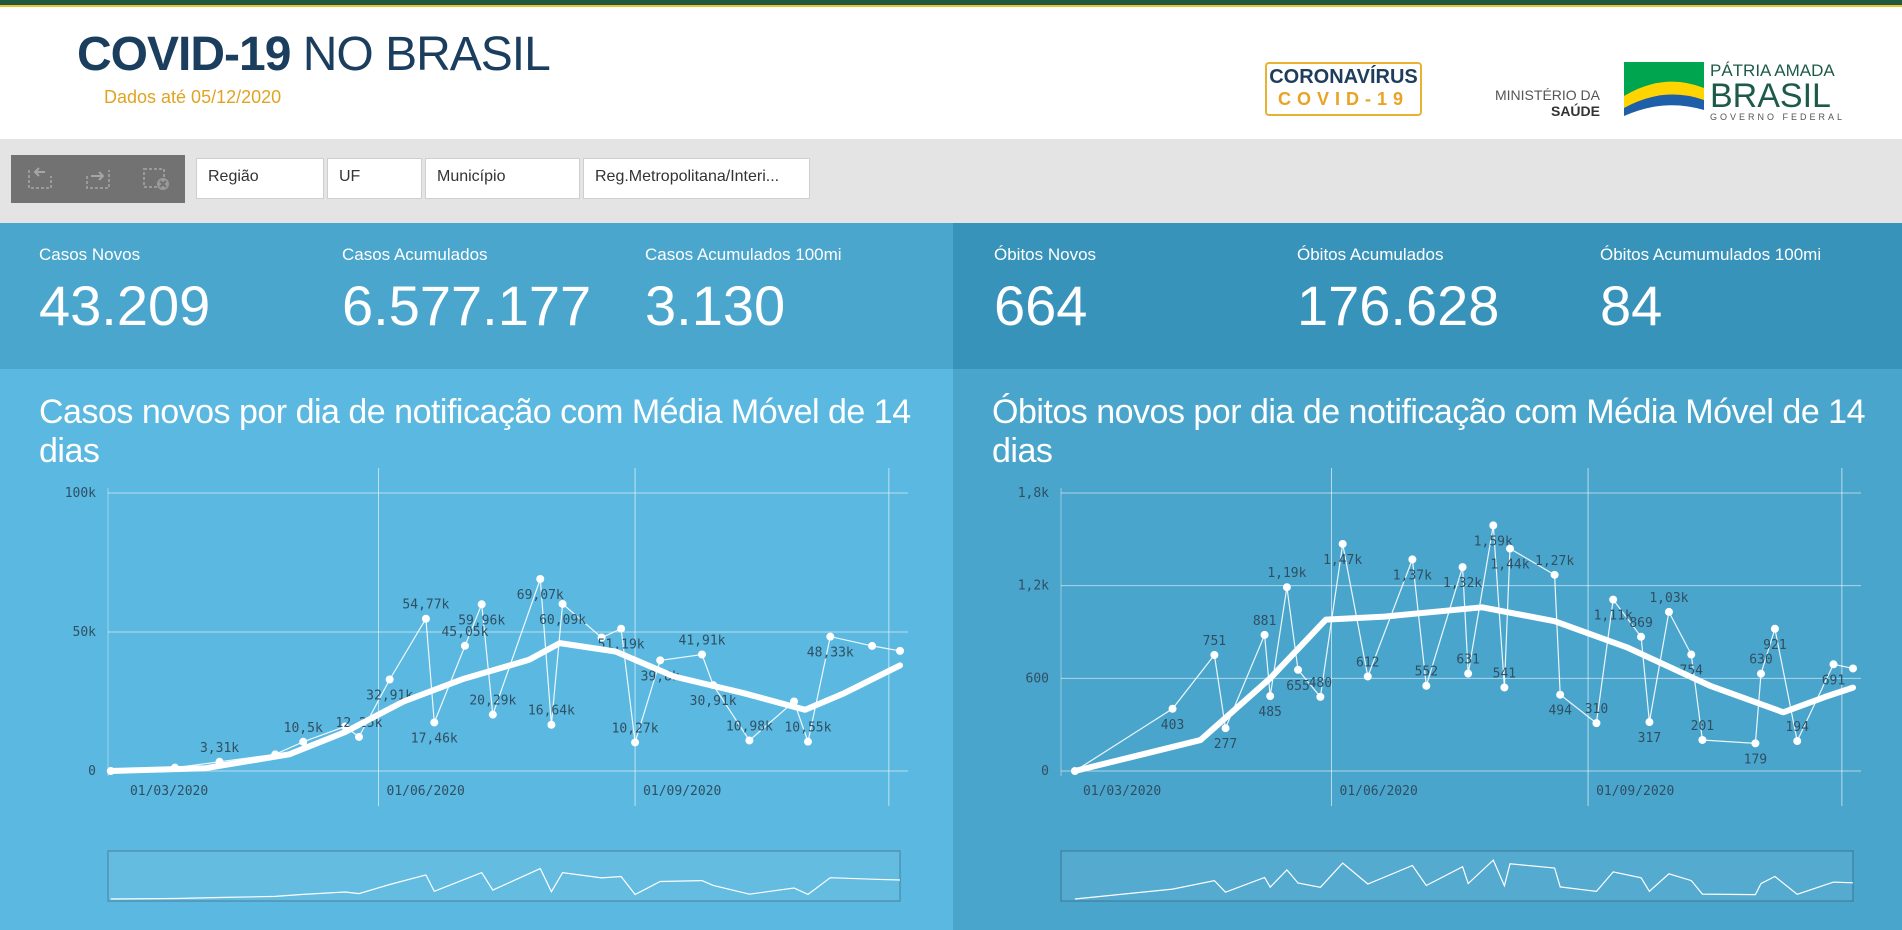 This screenshot has width=1902, height=930. Describe the element at coordinates (1797, 727) in the screenshot. I see `obitos-data-label: 194` at that location.